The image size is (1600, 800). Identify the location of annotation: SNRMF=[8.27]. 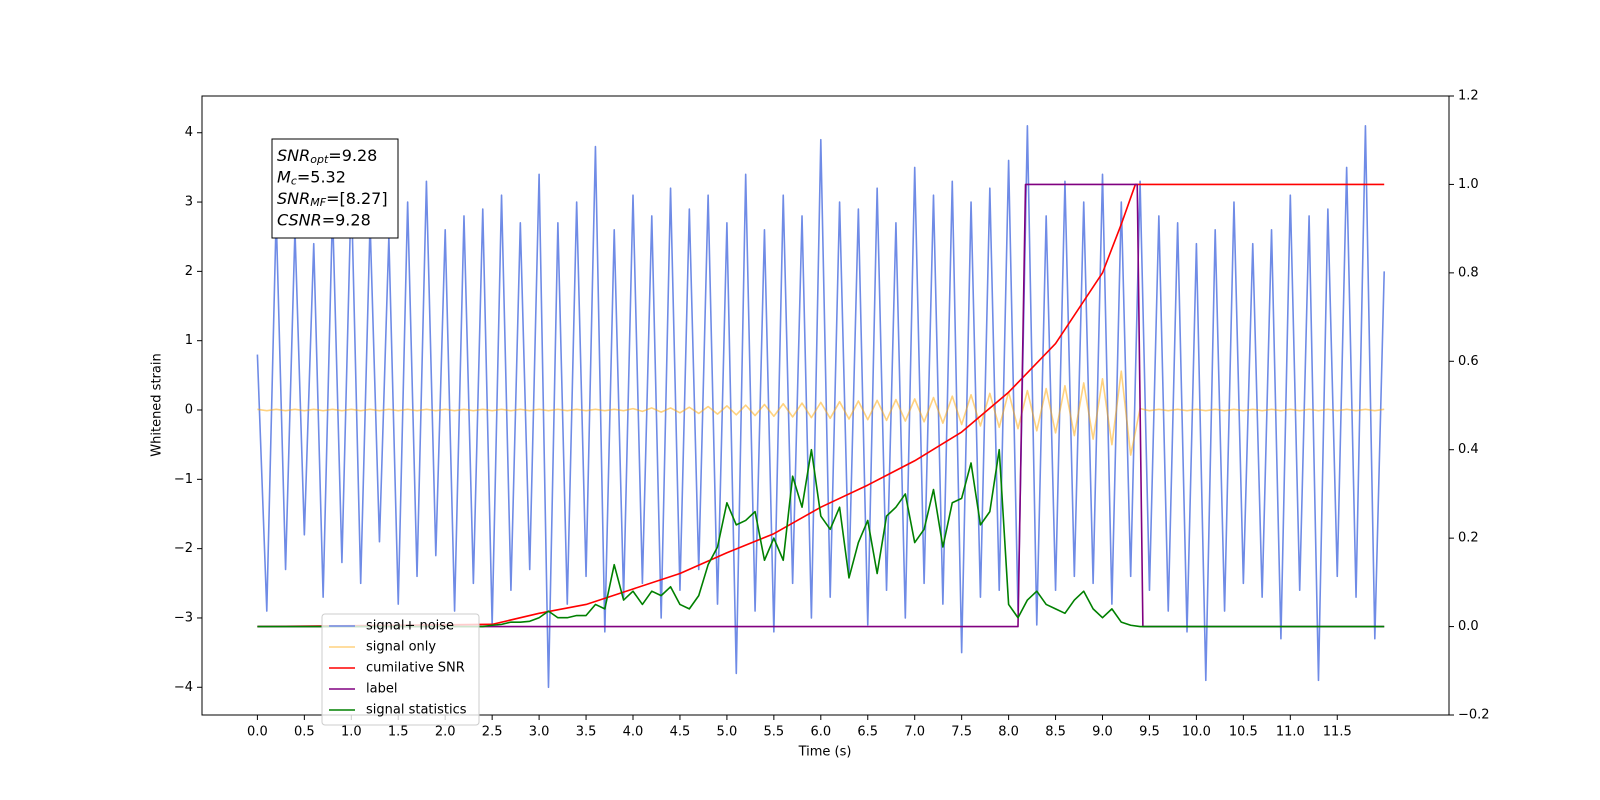
(332, 199).